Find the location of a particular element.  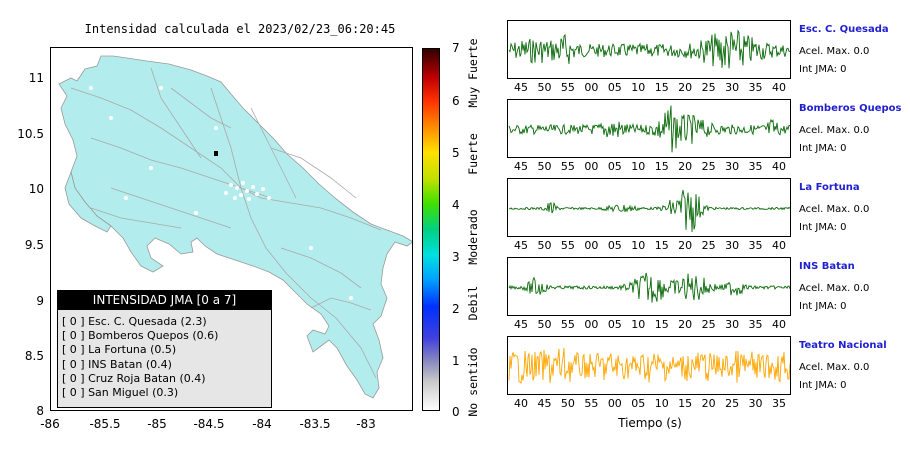

legend-item: [ 0 ] San Miguel (0.3) is located at coordinates (120, 392).